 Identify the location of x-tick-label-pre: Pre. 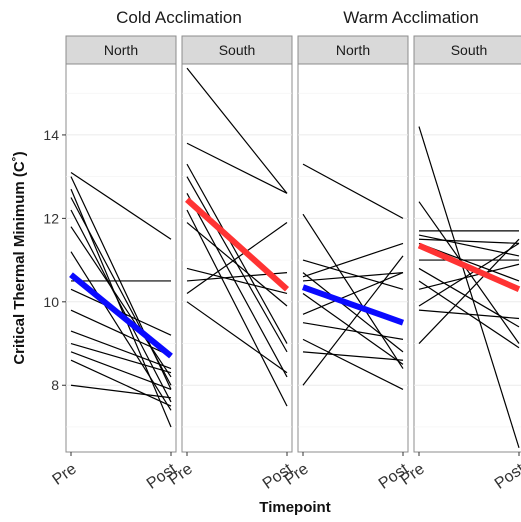
(65, 474).